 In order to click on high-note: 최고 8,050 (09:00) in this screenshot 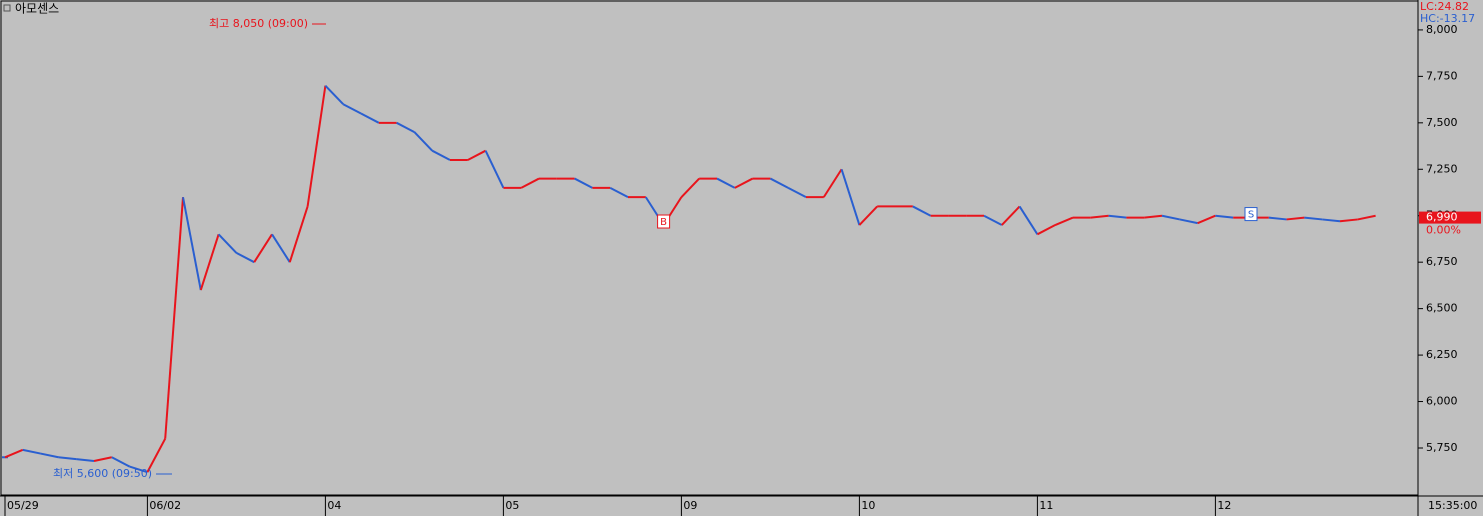, I will do `click(258, 23)`.